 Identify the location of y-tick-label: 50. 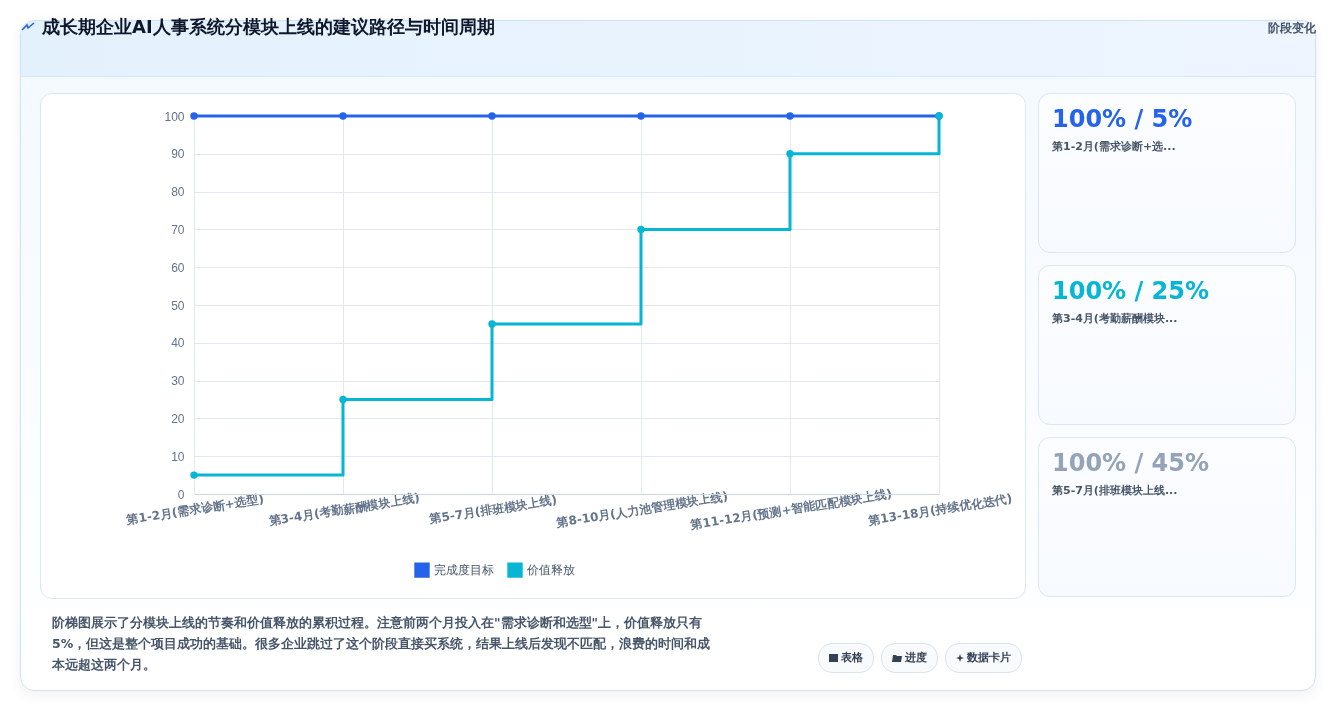
(178, 305).